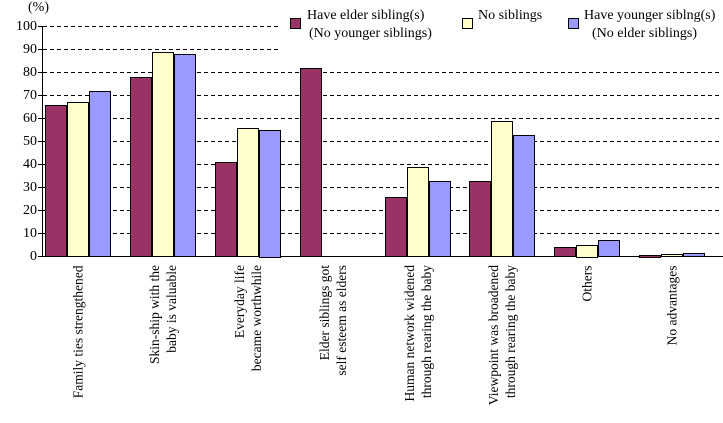 This screenshot has height=423, width=723. Describe the element at coordinates (672, 256) in the screenshot. I see `bar-series2-cat8` at that location.